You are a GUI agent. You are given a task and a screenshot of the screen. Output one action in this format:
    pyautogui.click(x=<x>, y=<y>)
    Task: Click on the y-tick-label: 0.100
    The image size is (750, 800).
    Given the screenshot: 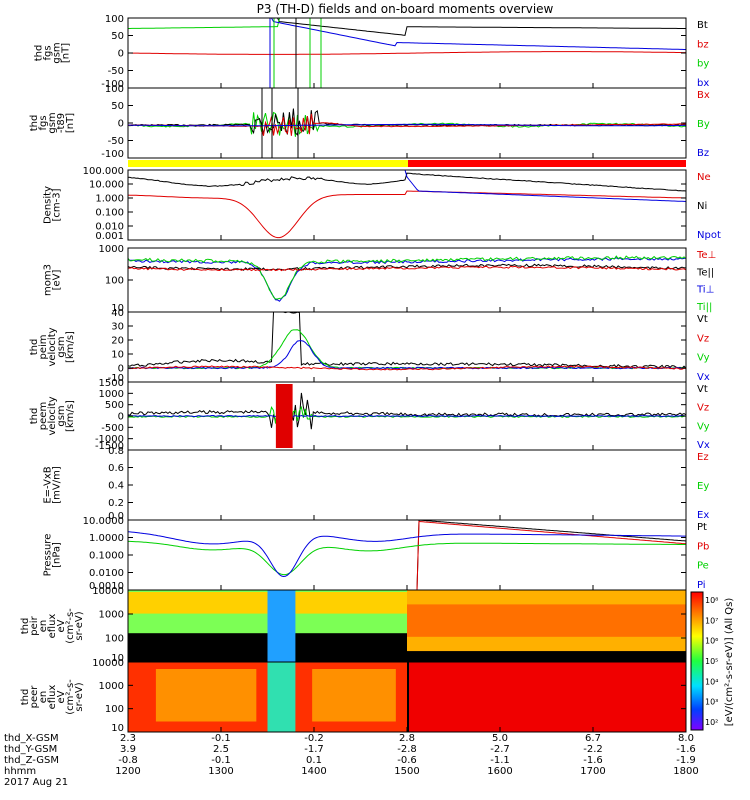 What is the action you would take?
    pyautogui.click(x=109, y=213)
    